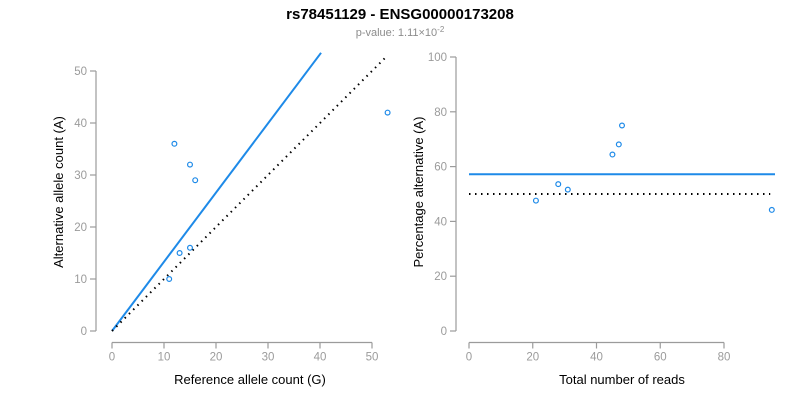  I want to click on y-tick-label: 100, so click(437, 58).